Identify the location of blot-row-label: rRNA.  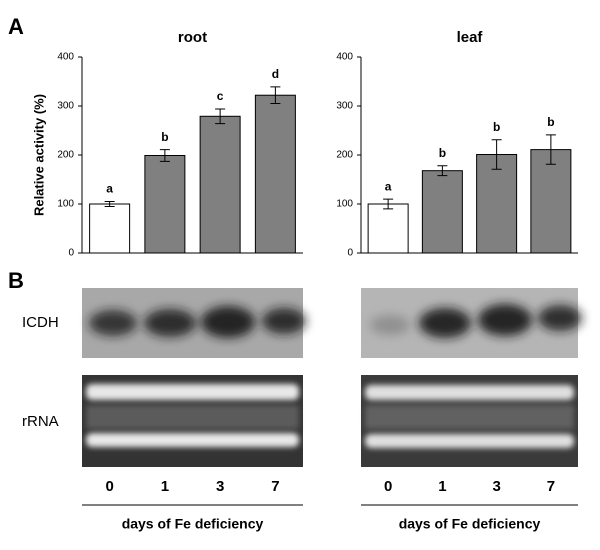
(40, 421).